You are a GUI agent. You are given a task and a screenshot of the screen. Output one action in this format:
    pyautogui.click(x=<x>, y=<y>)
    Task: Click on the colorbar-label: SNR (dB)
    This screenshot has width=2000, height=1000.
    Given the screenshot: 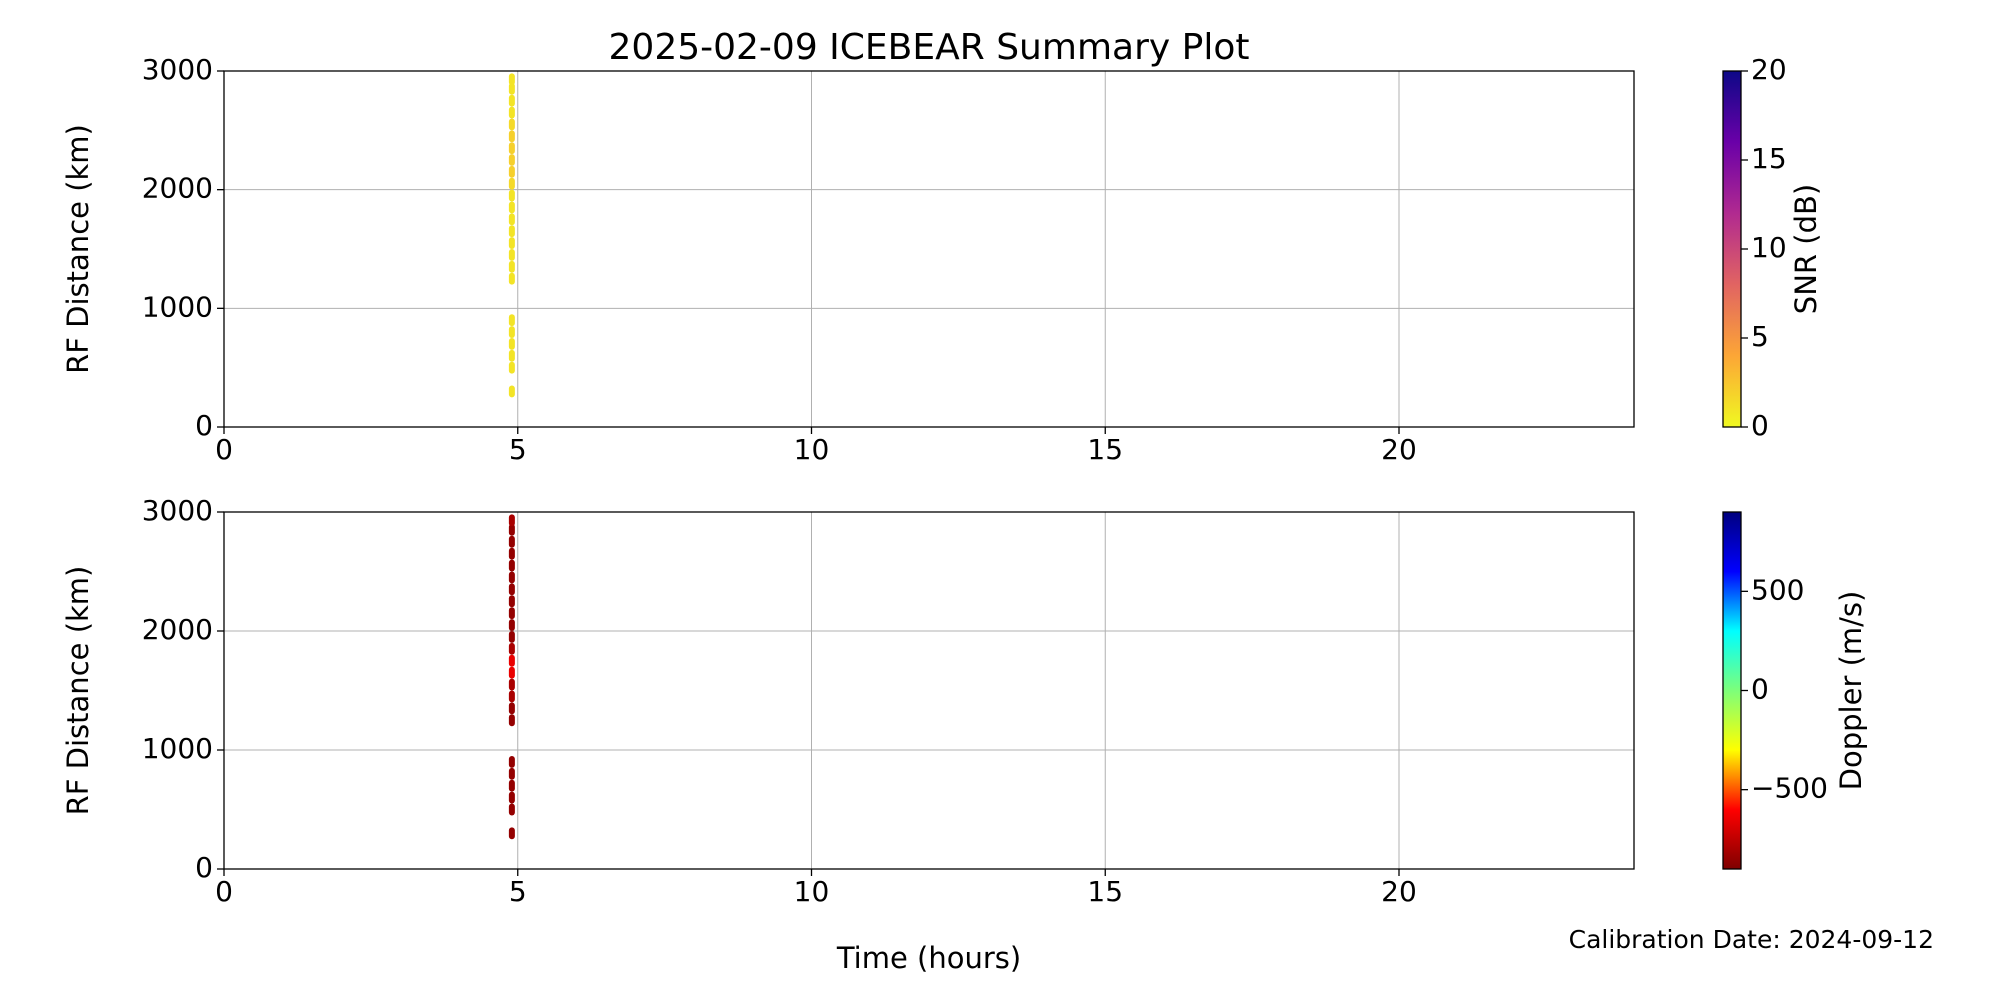 What is the action you would take?
    pyautogui.click(x=1806, y=249)
    